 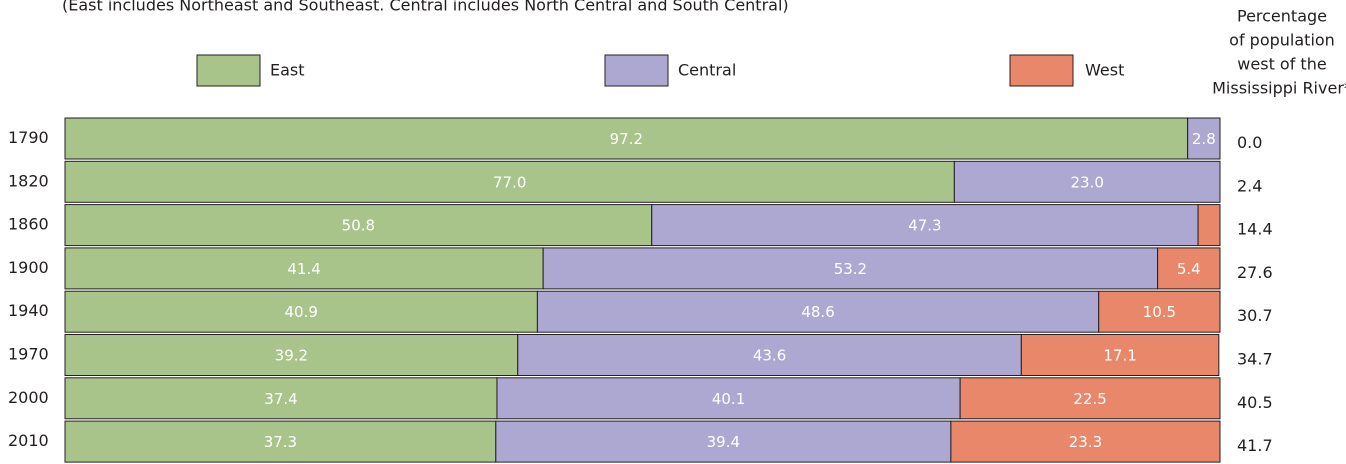 I want to click on y-tick-label: 1900, so click(x=28, y=267).